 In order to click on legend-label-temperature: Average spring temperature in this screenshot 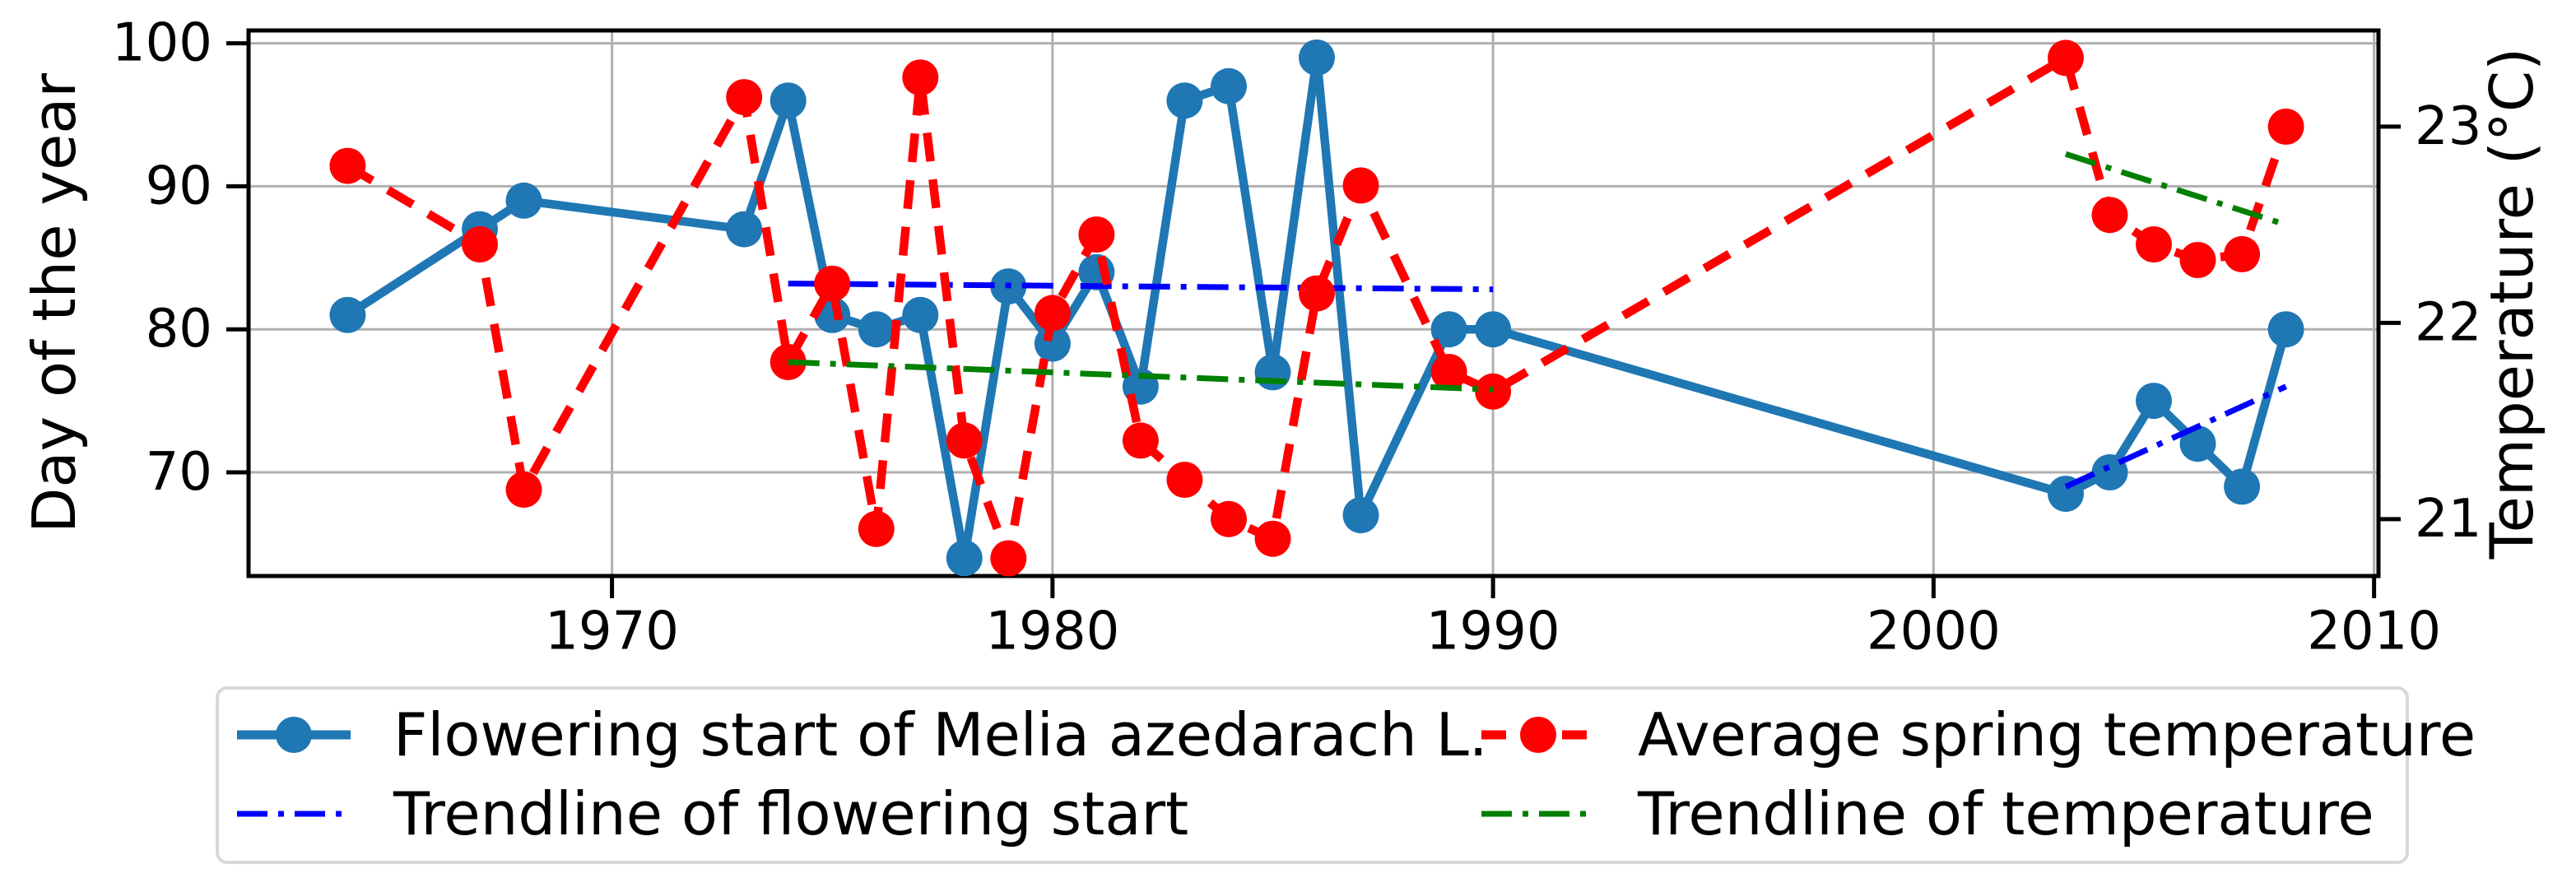, I will do `click(2057, 734)`.